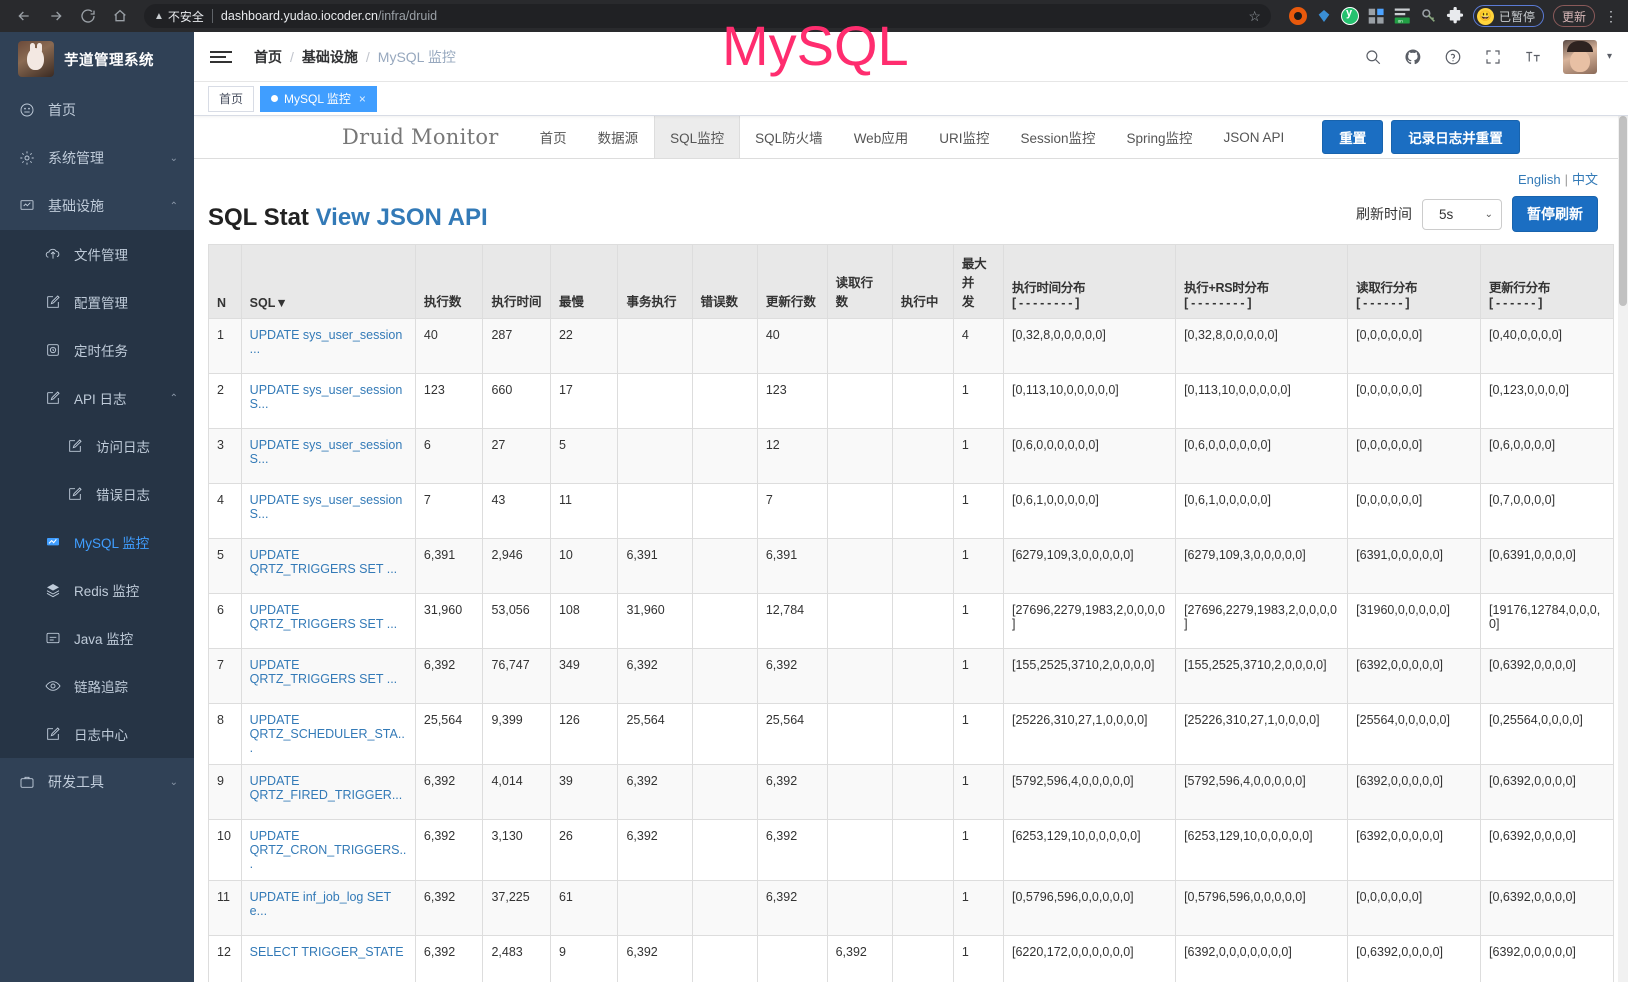 This screenshot has height=982, width=1628. What do you see at coordinates (859, 281) in the screenshot?
I see `col-read-rows: 读取行数` at bounding box center [859, 281].